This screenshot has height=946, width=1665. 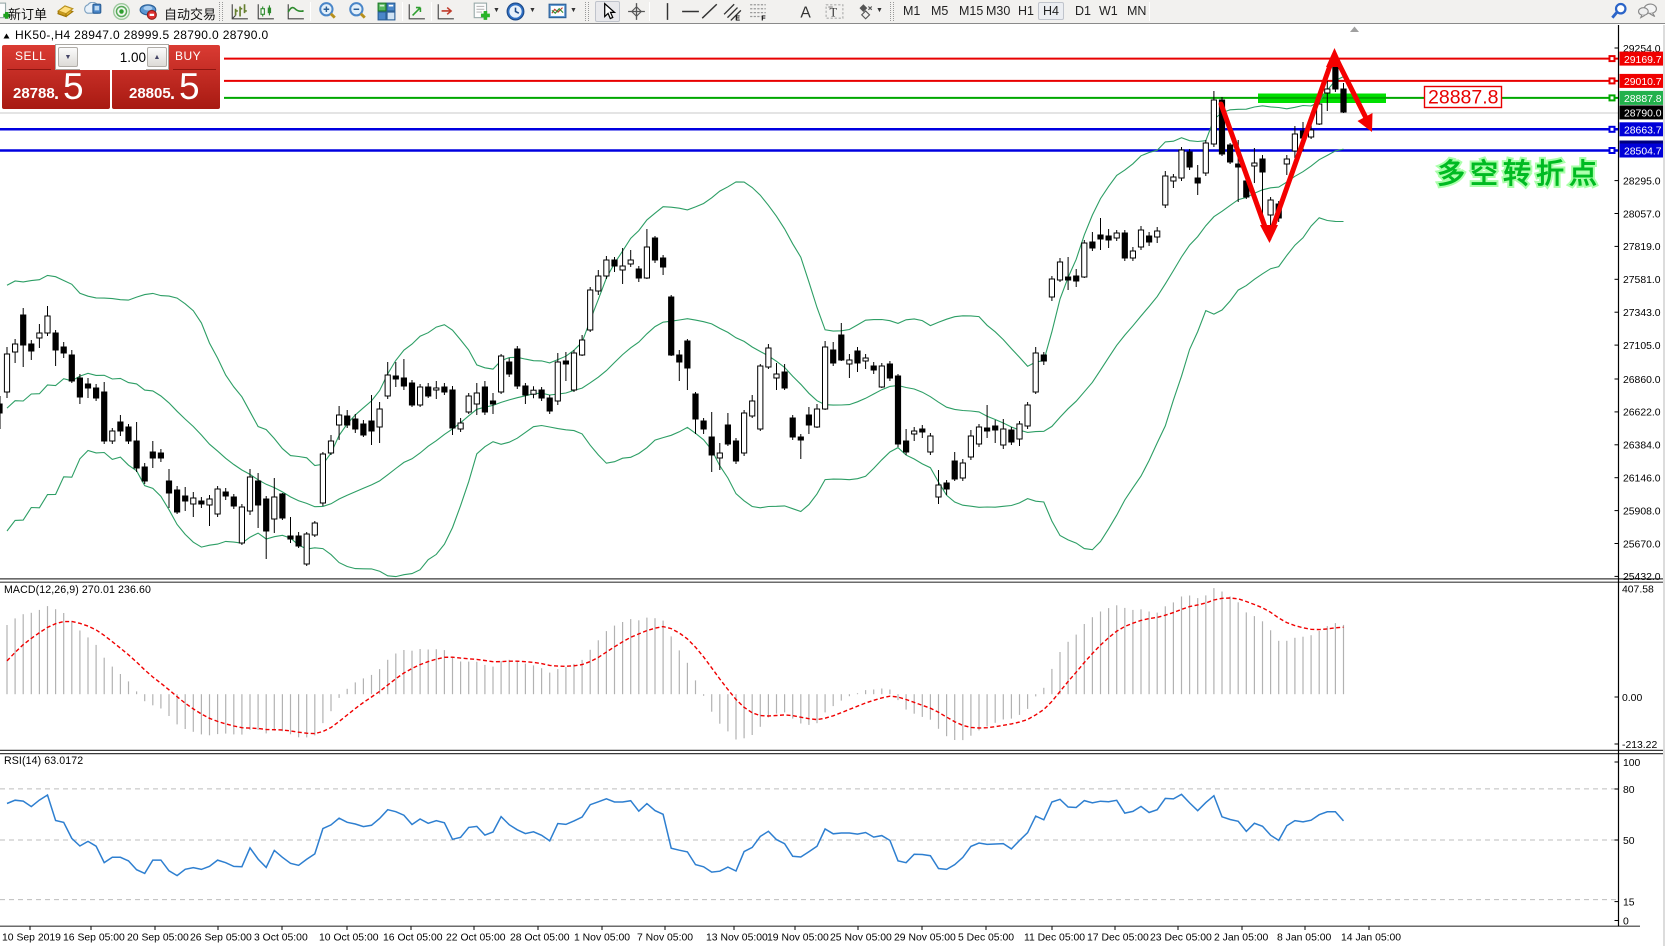 What do you see at coordinates (31, 938) in the screenshot?
I see `svg-text: 10 Sep 2019` at bounding box center [31, 938].